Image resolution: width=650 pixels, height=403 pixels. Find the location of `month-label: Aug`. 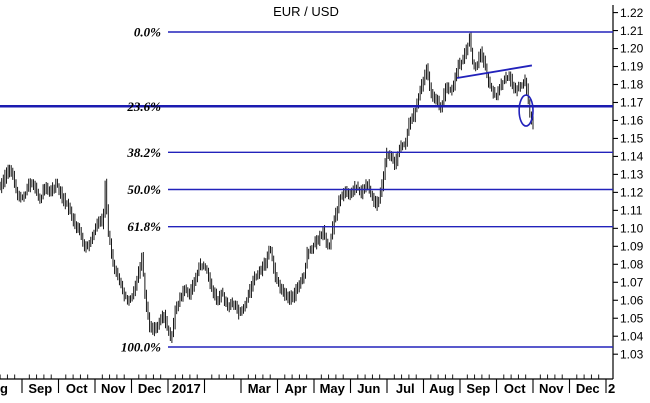

month-label: Aug is located at coordinates (441, 388).